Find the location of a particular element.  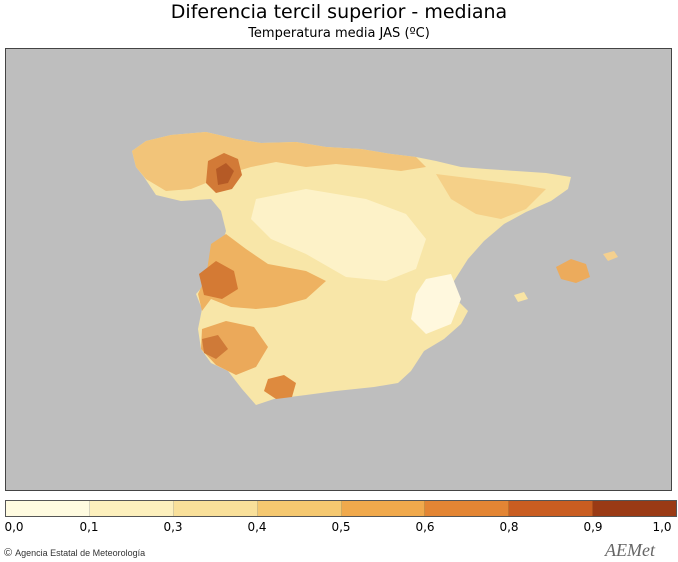

galicia-core is located at coordinates (225, 174).